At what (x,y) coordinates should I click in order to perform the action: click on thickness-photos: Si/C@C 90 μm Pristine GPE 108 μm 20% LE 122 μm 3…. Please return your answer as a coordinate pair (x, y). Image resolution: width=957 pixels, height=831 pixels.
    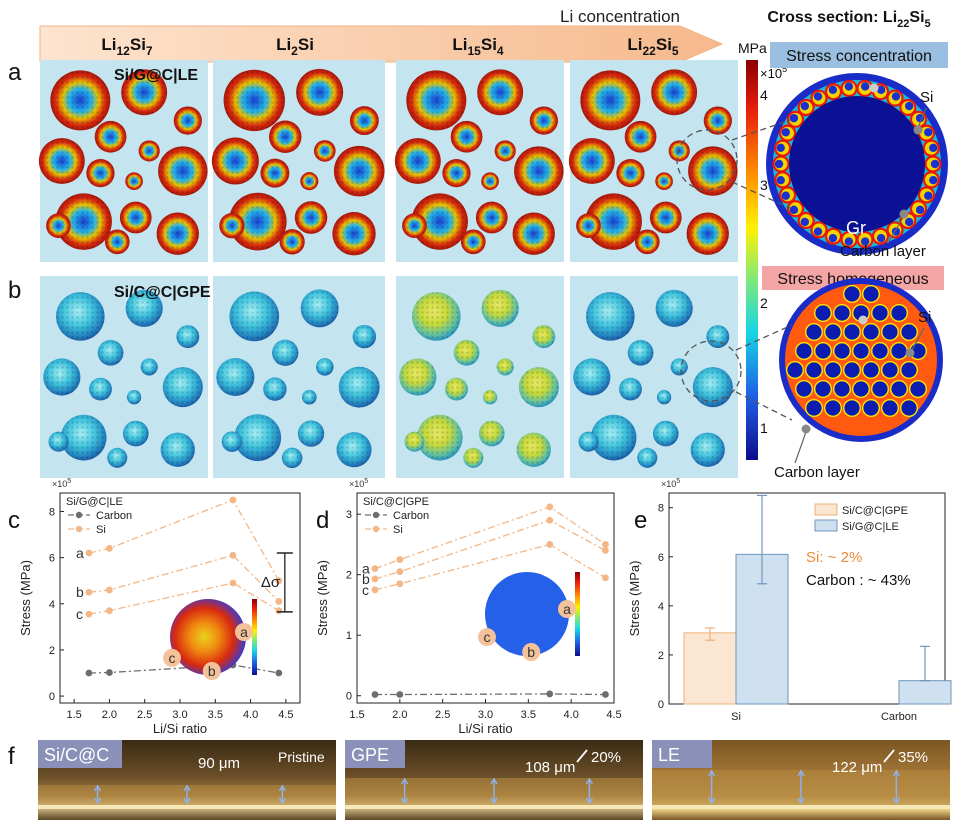
    Looking at the image, I should click on (494, 780).